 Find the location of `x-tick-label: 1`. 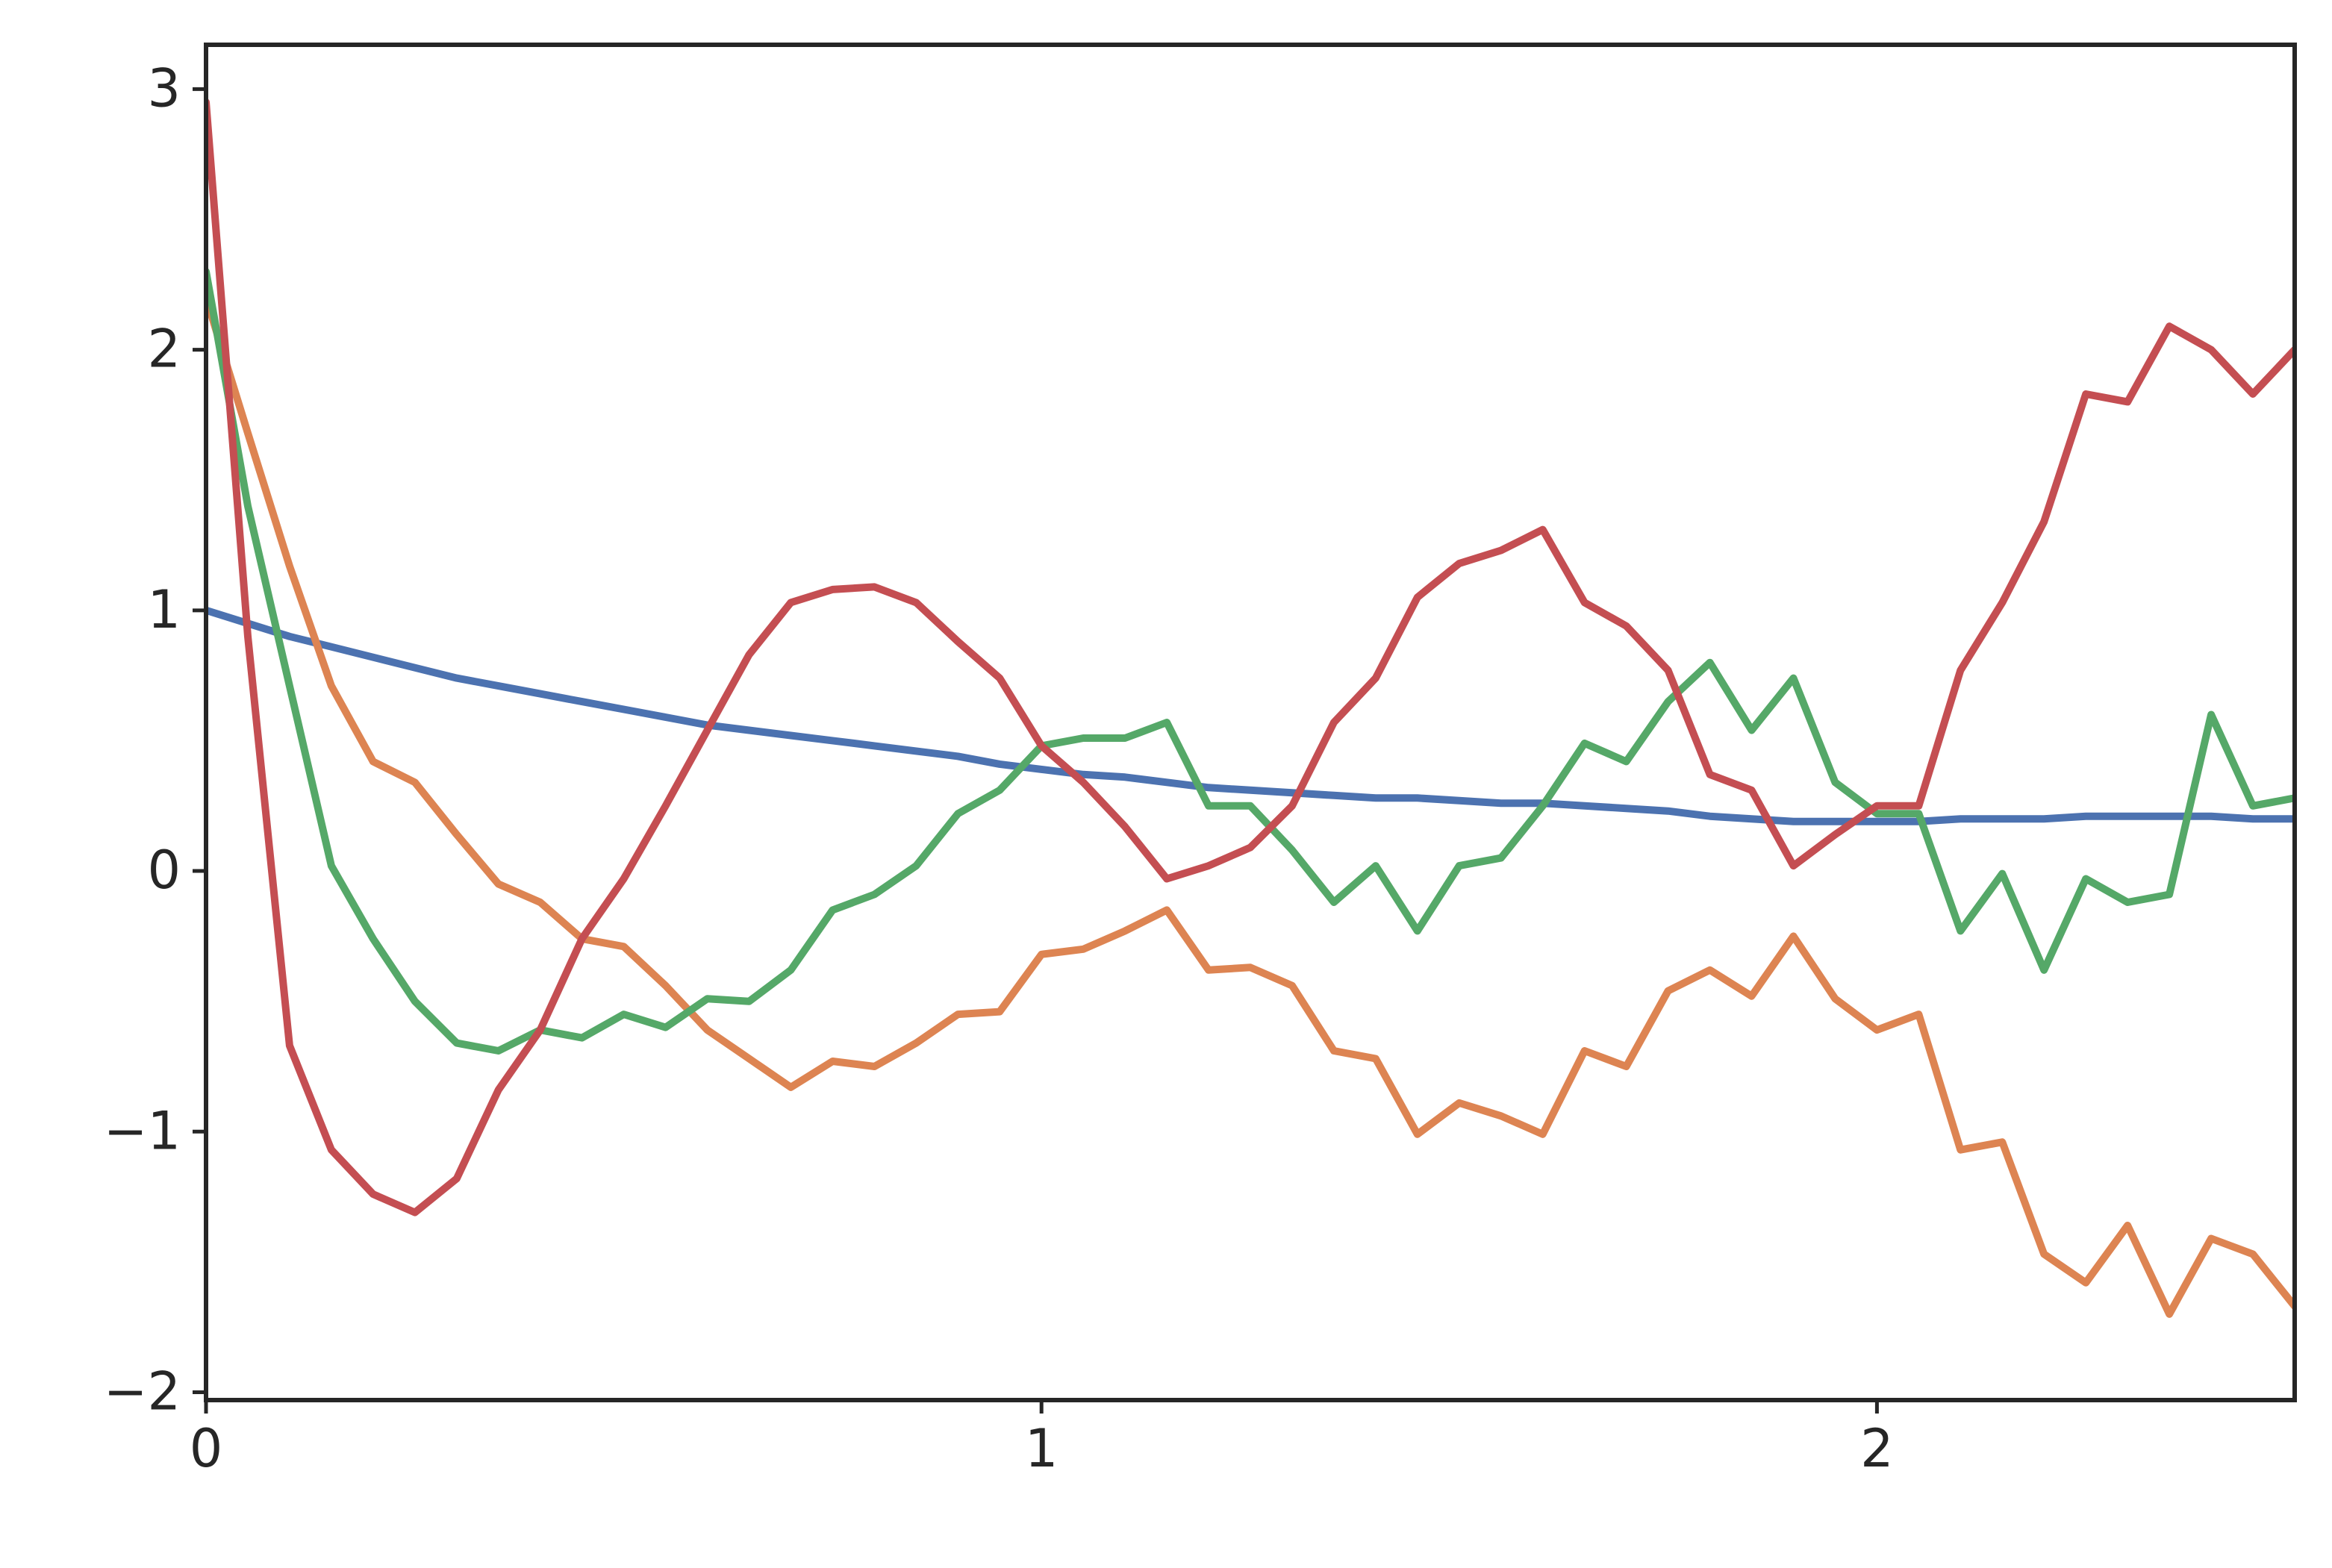

x-tick-label: 1 is located at coordinates (1042, 1448).